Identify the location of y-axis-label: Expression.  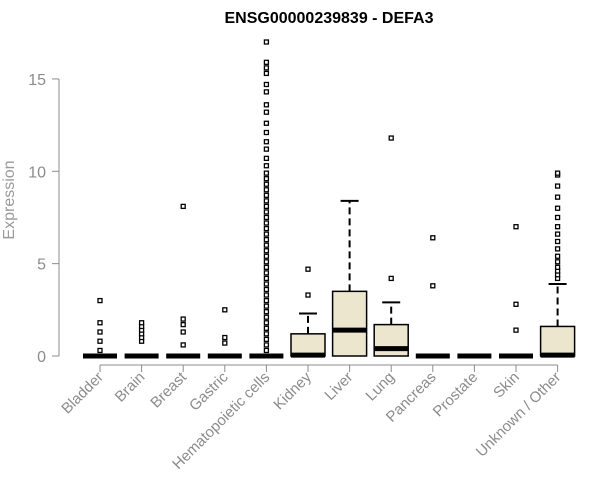
(9, 199).